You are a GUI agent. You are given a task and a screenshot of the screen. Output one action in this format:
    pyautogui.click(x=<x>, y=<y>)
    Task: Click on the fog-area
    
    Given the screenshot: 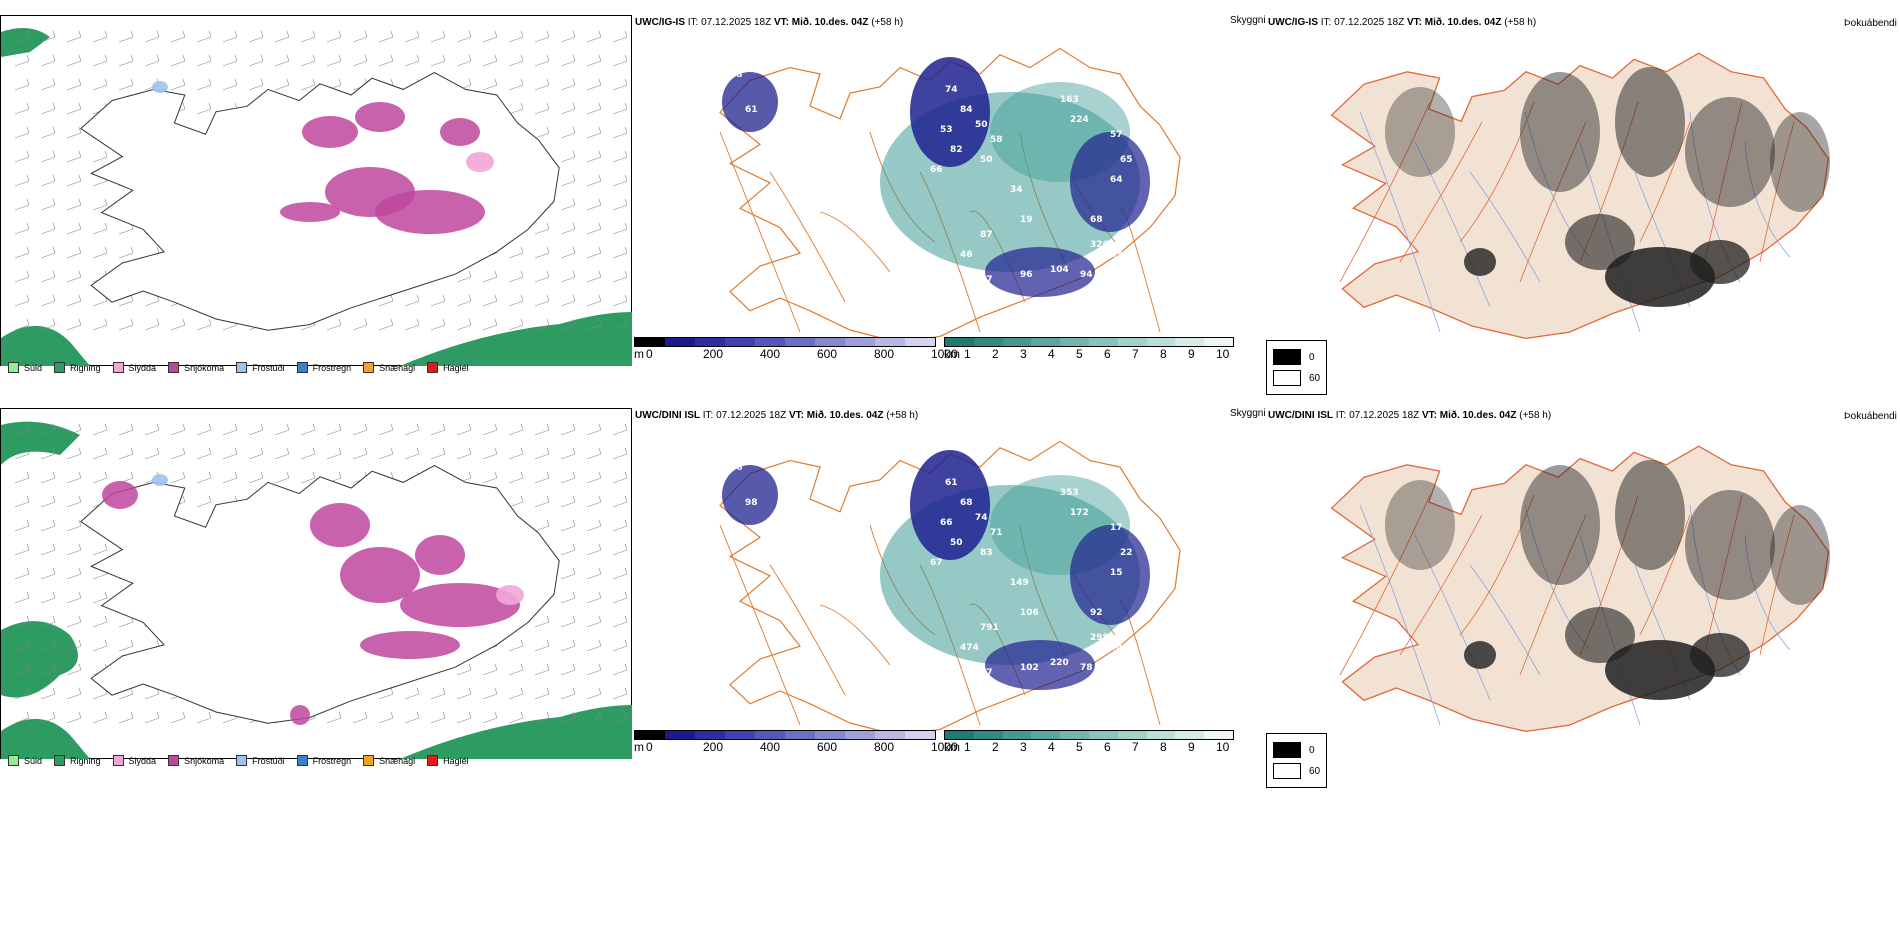 What is the action you would take?
    pyautogui.click(x=1480, y=262)
    